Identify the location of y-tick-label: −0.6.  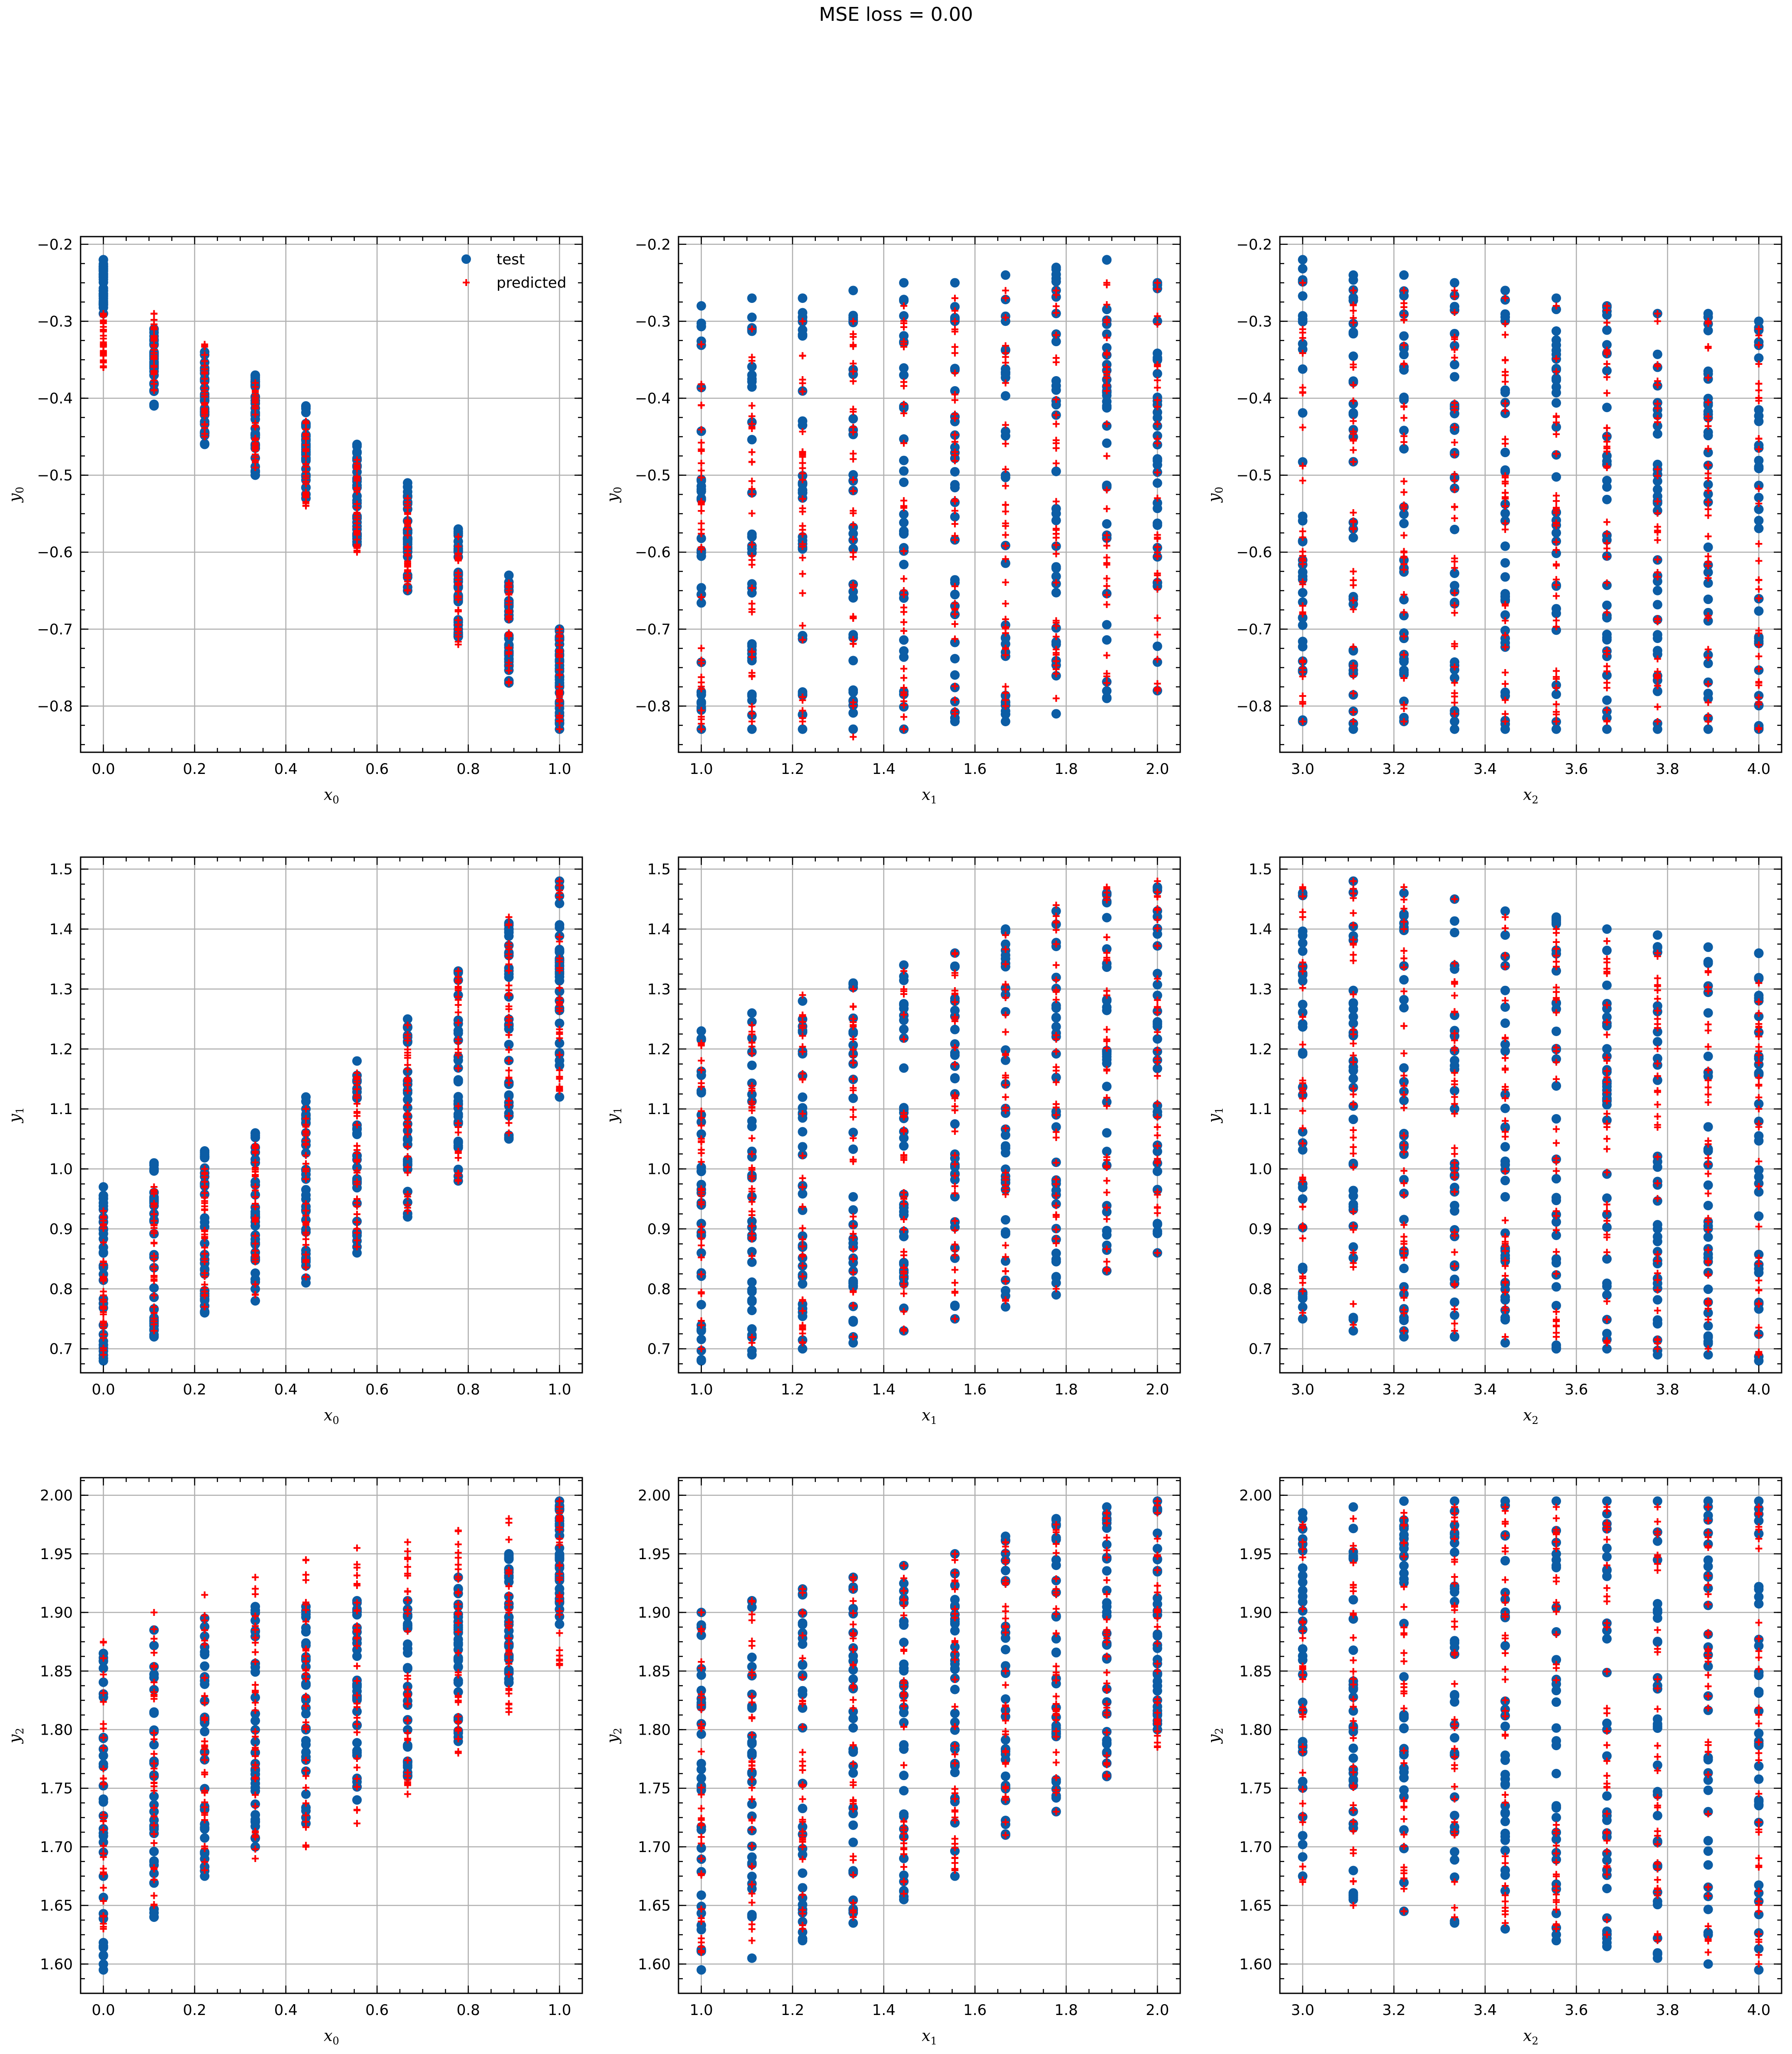
(1254, 552).